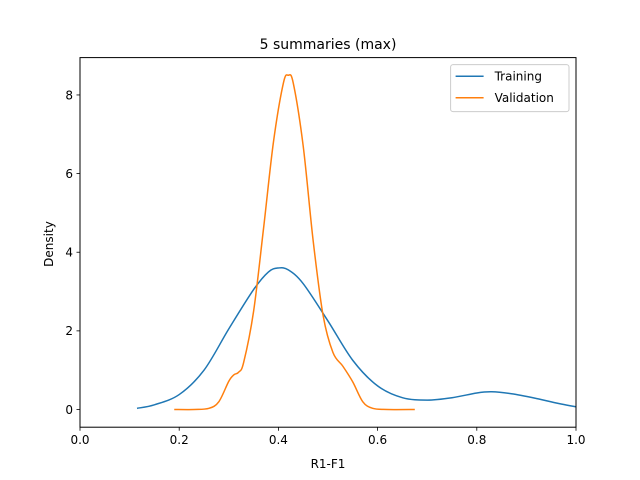  What do you see at coordinates (524, 98) in the screenshot?
I see `legend-label: Validation` at bounding box center [524, 98].